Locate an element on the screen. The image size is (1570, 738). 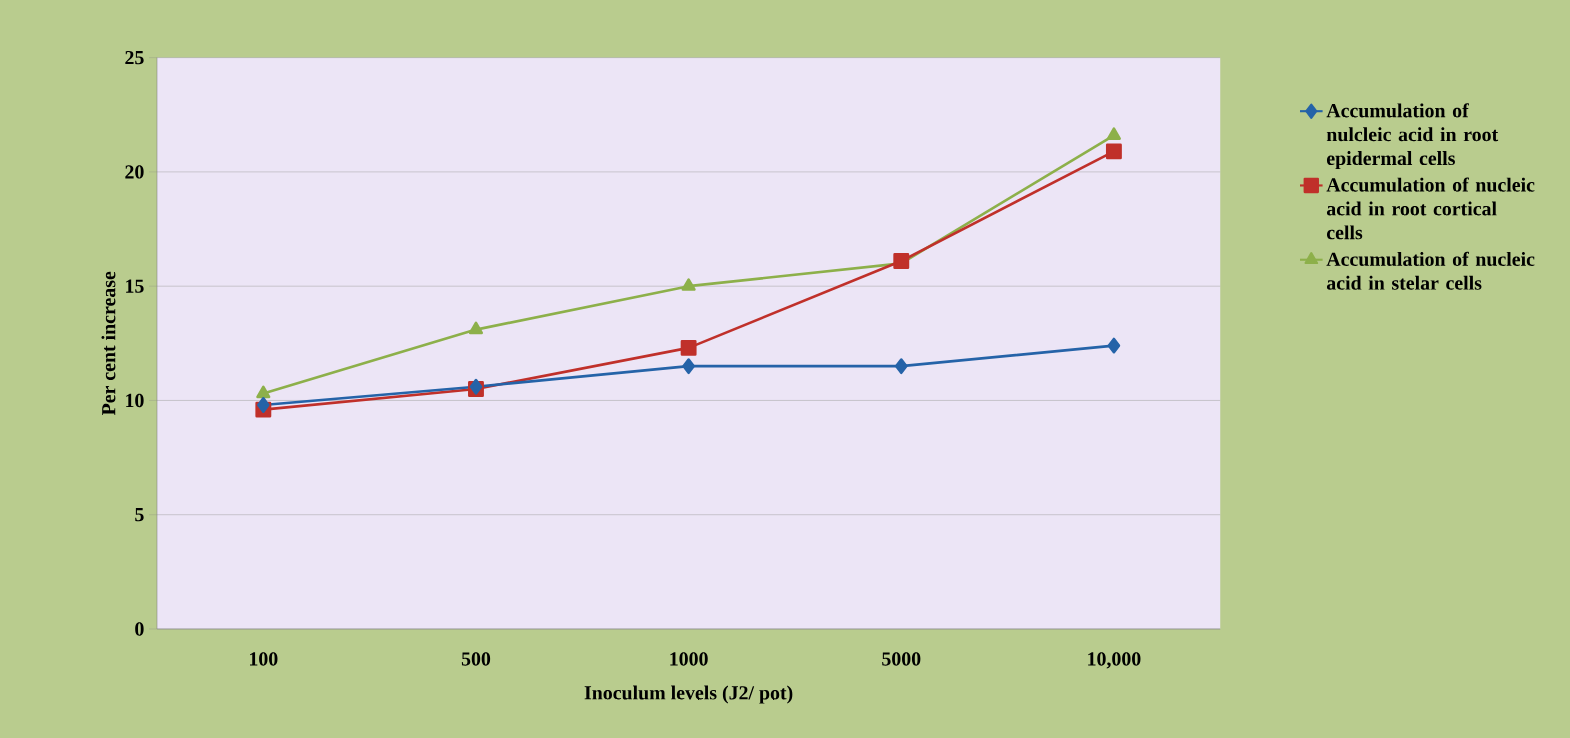
x-tick-label: 100 is located at coordinates (264, 659).